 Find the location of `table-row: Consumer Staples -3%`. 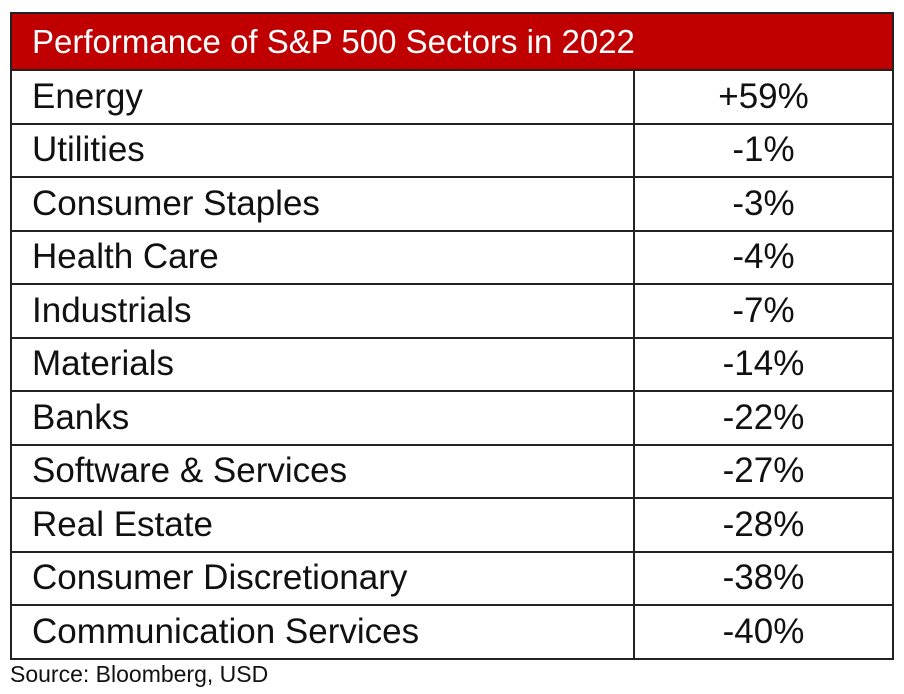

table-row: Consumer Staples -3% is located at coordinates (452, 204).